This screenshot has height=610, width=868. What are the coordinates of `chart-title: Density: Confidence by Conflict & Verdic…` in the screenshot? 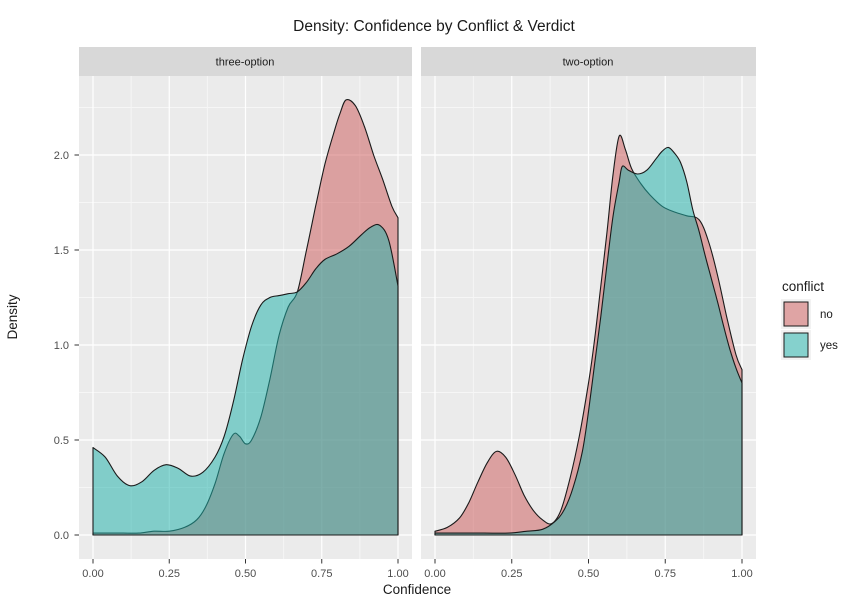 It's located at (434, 26).